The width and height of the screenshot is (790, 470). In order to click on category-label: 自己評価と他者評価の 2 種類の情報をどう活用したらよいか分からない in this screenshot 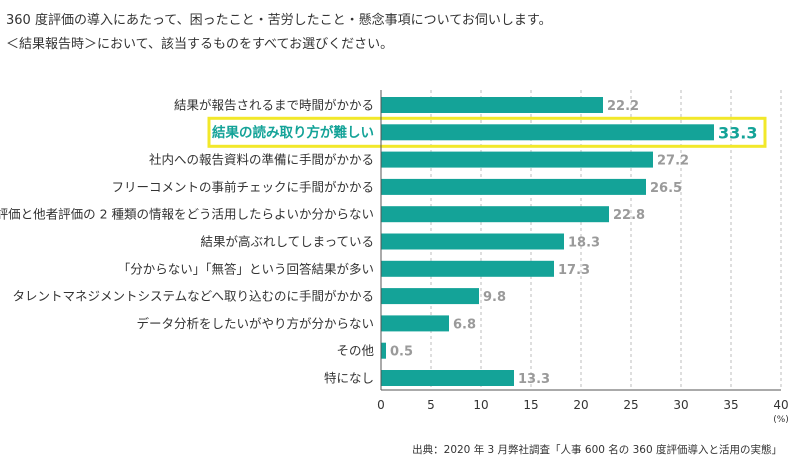, I will do `click(187, 214)`.